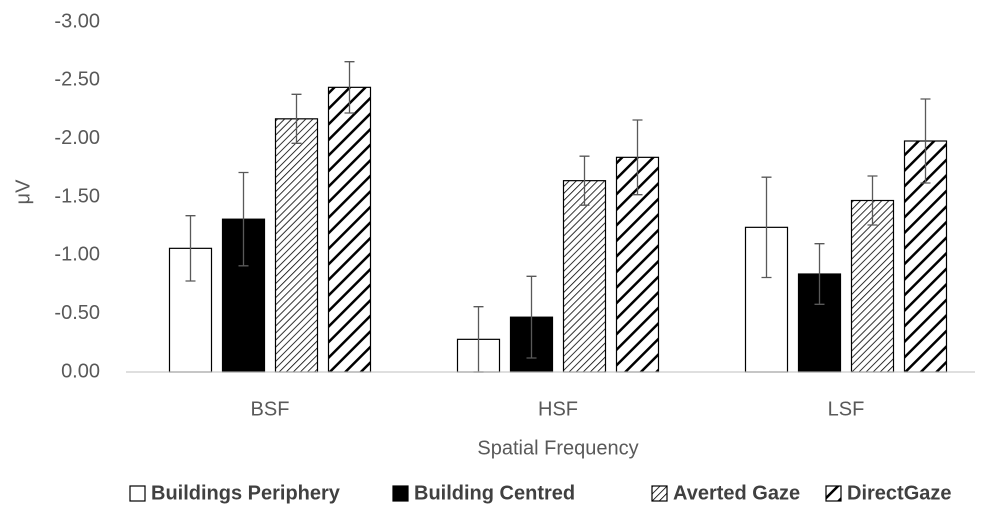  What do you see at coordinates (558, 409) in the screenshot?
I see `x-tick-label: HSF` at bounding box center [558, 409].